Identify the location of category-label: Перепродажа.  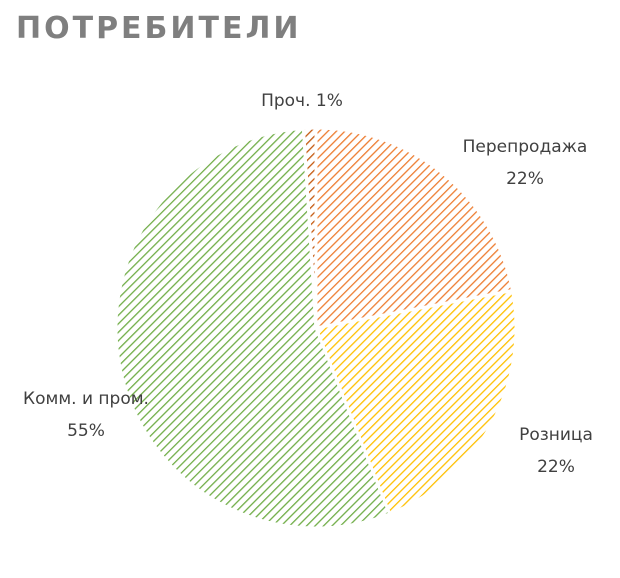
(525, 147).